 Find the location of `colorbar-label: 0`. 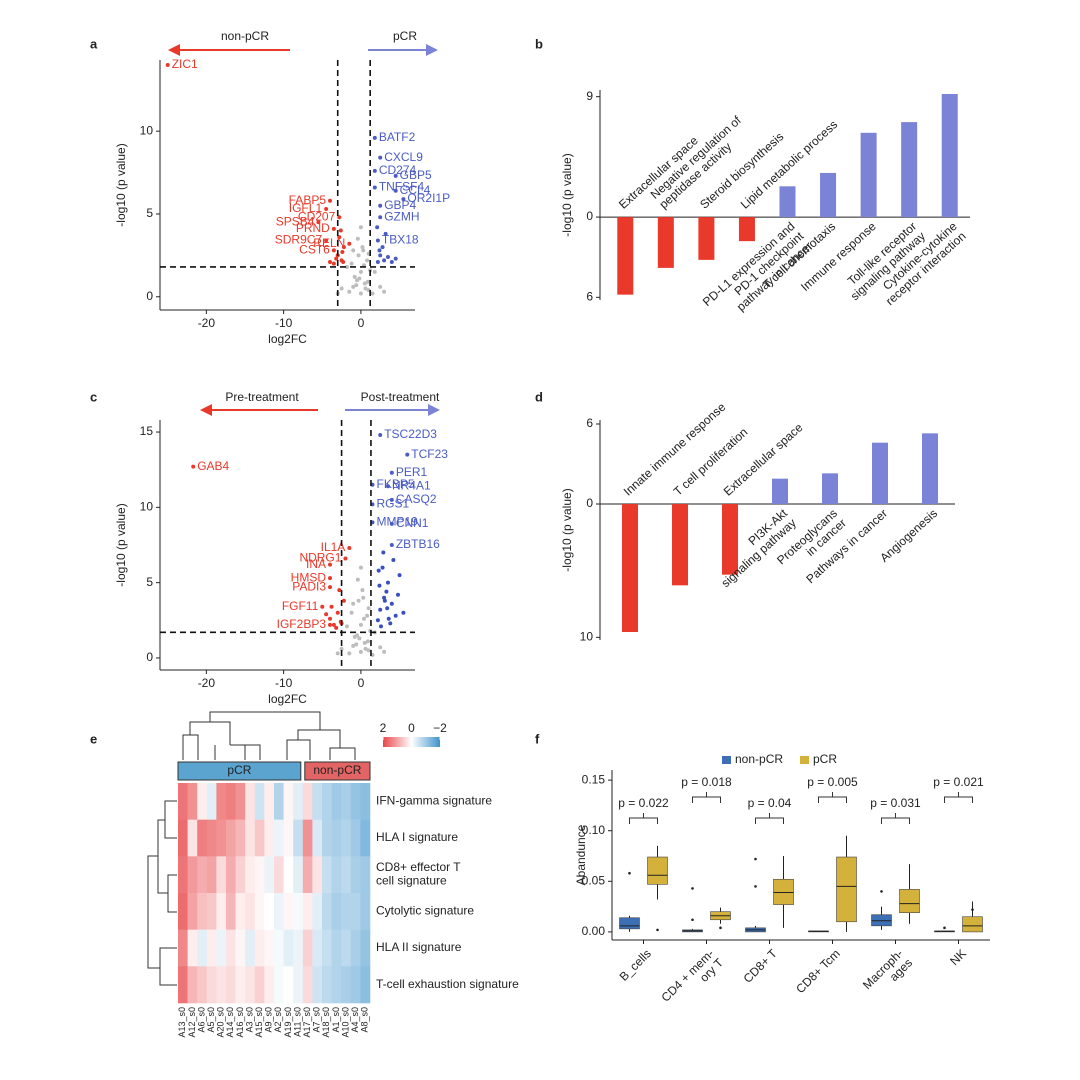

colorbar-label: 0 is located at coordinates (411, 728).